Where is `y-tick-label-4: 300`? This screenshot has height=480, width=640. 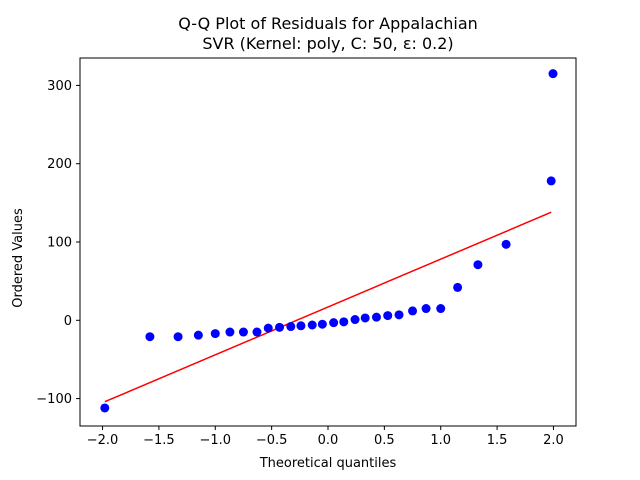
y-tick-label-4: 300 is located at coordinates (59, 86).